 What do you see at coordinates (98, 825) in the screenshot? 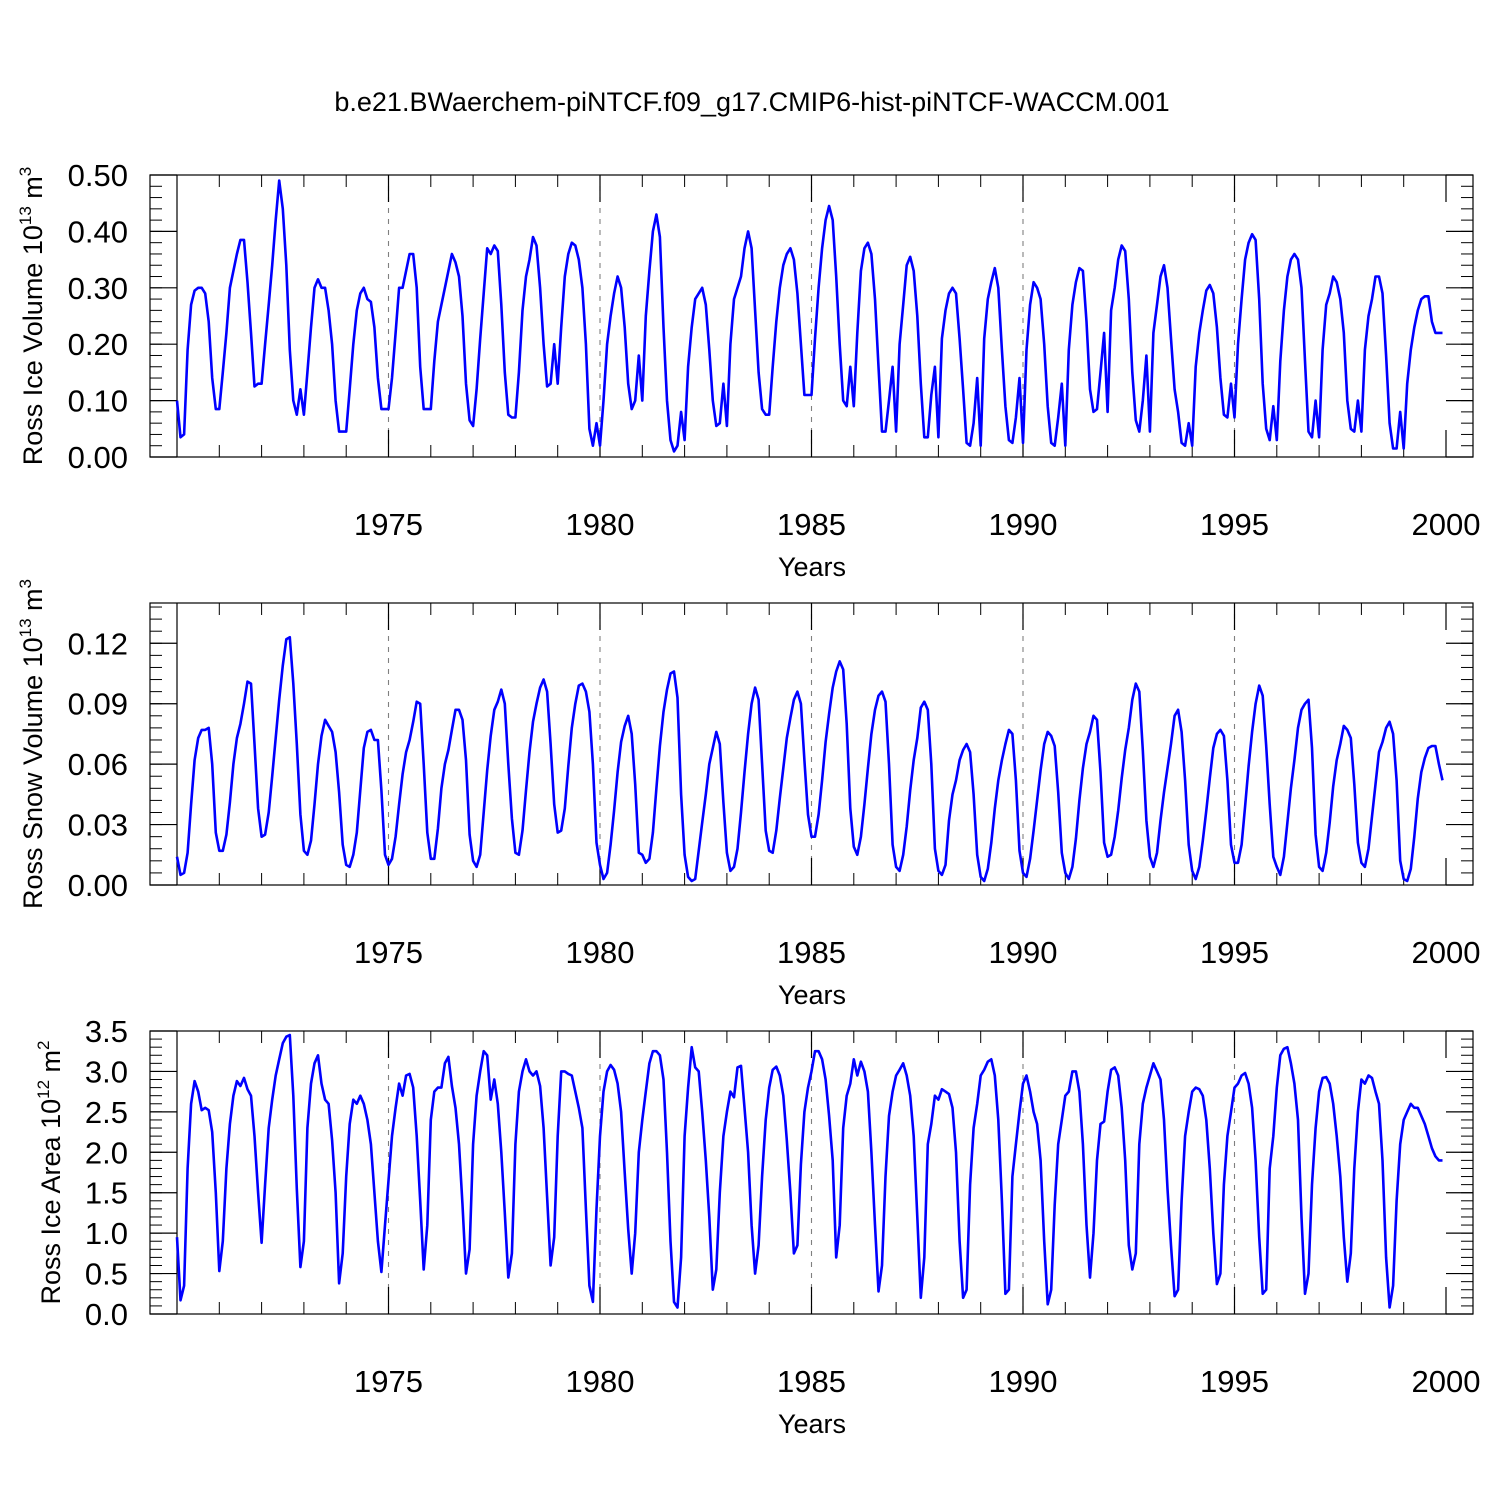
I see `y-tick-label: 0.03` at bounding box center [98, 825].